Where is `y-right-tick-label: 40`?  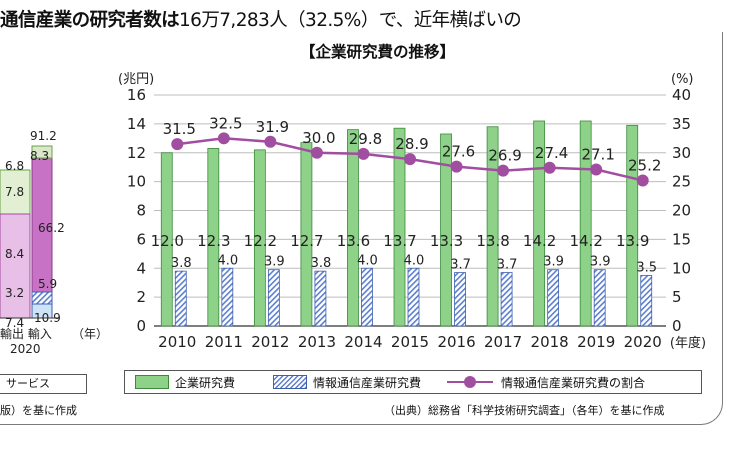 y-right-tick-label: 40 is located at coordinates (681, 95).